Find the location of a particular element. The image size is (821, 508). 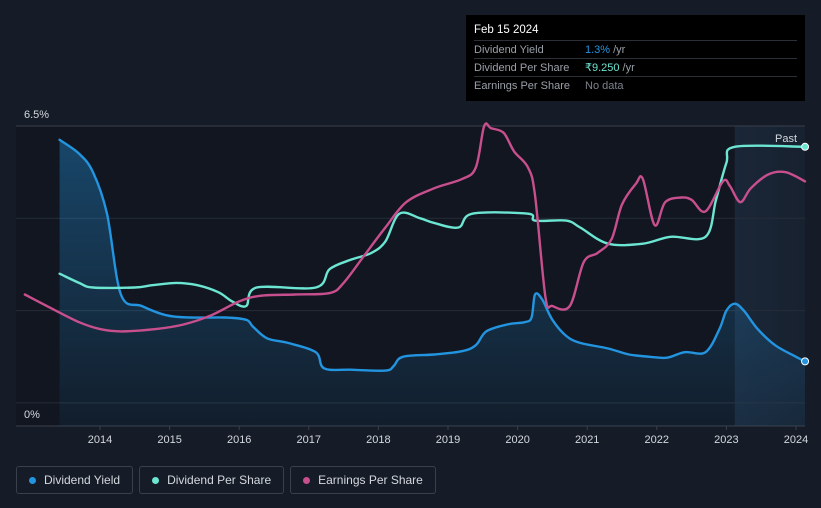

x-tick-label: 2014 is located at coordinates (100, 440).